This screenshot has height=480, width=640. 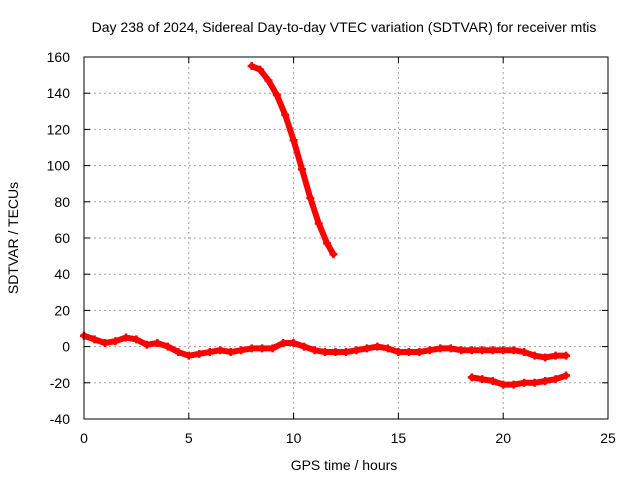 What do you see at coordinates (59, 57) in the screenshot?
I see `y-tick-label: 160` at bounding box center [59, 57].